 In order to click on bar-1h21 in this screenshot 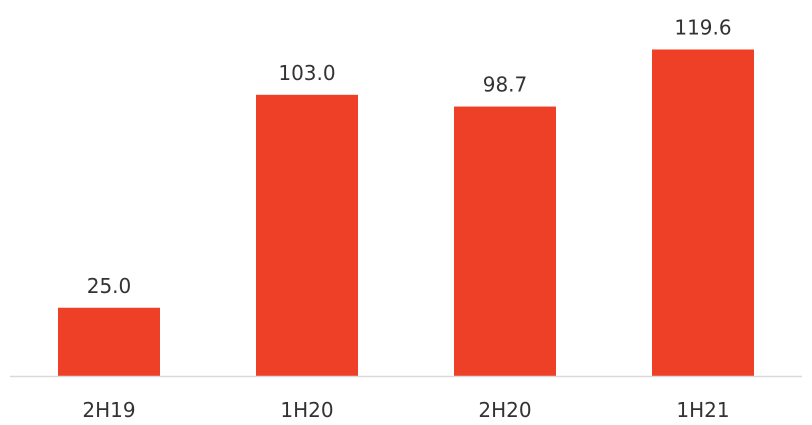, I will do `click(703, 212)`.